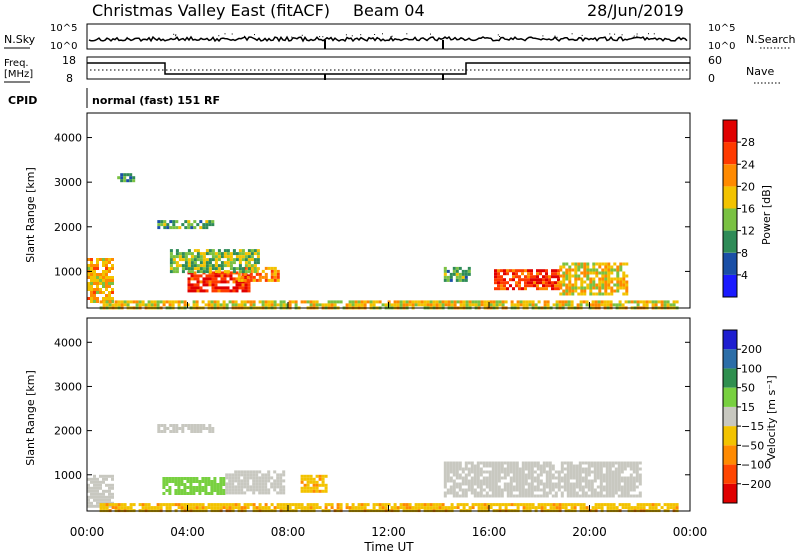 Image resolution: width=800 pixels, height=554 pixels. Describe the element at coordinates (721, 46) in the screenshot. I see `noise-right-tick-bottom: 10^0` at that location.